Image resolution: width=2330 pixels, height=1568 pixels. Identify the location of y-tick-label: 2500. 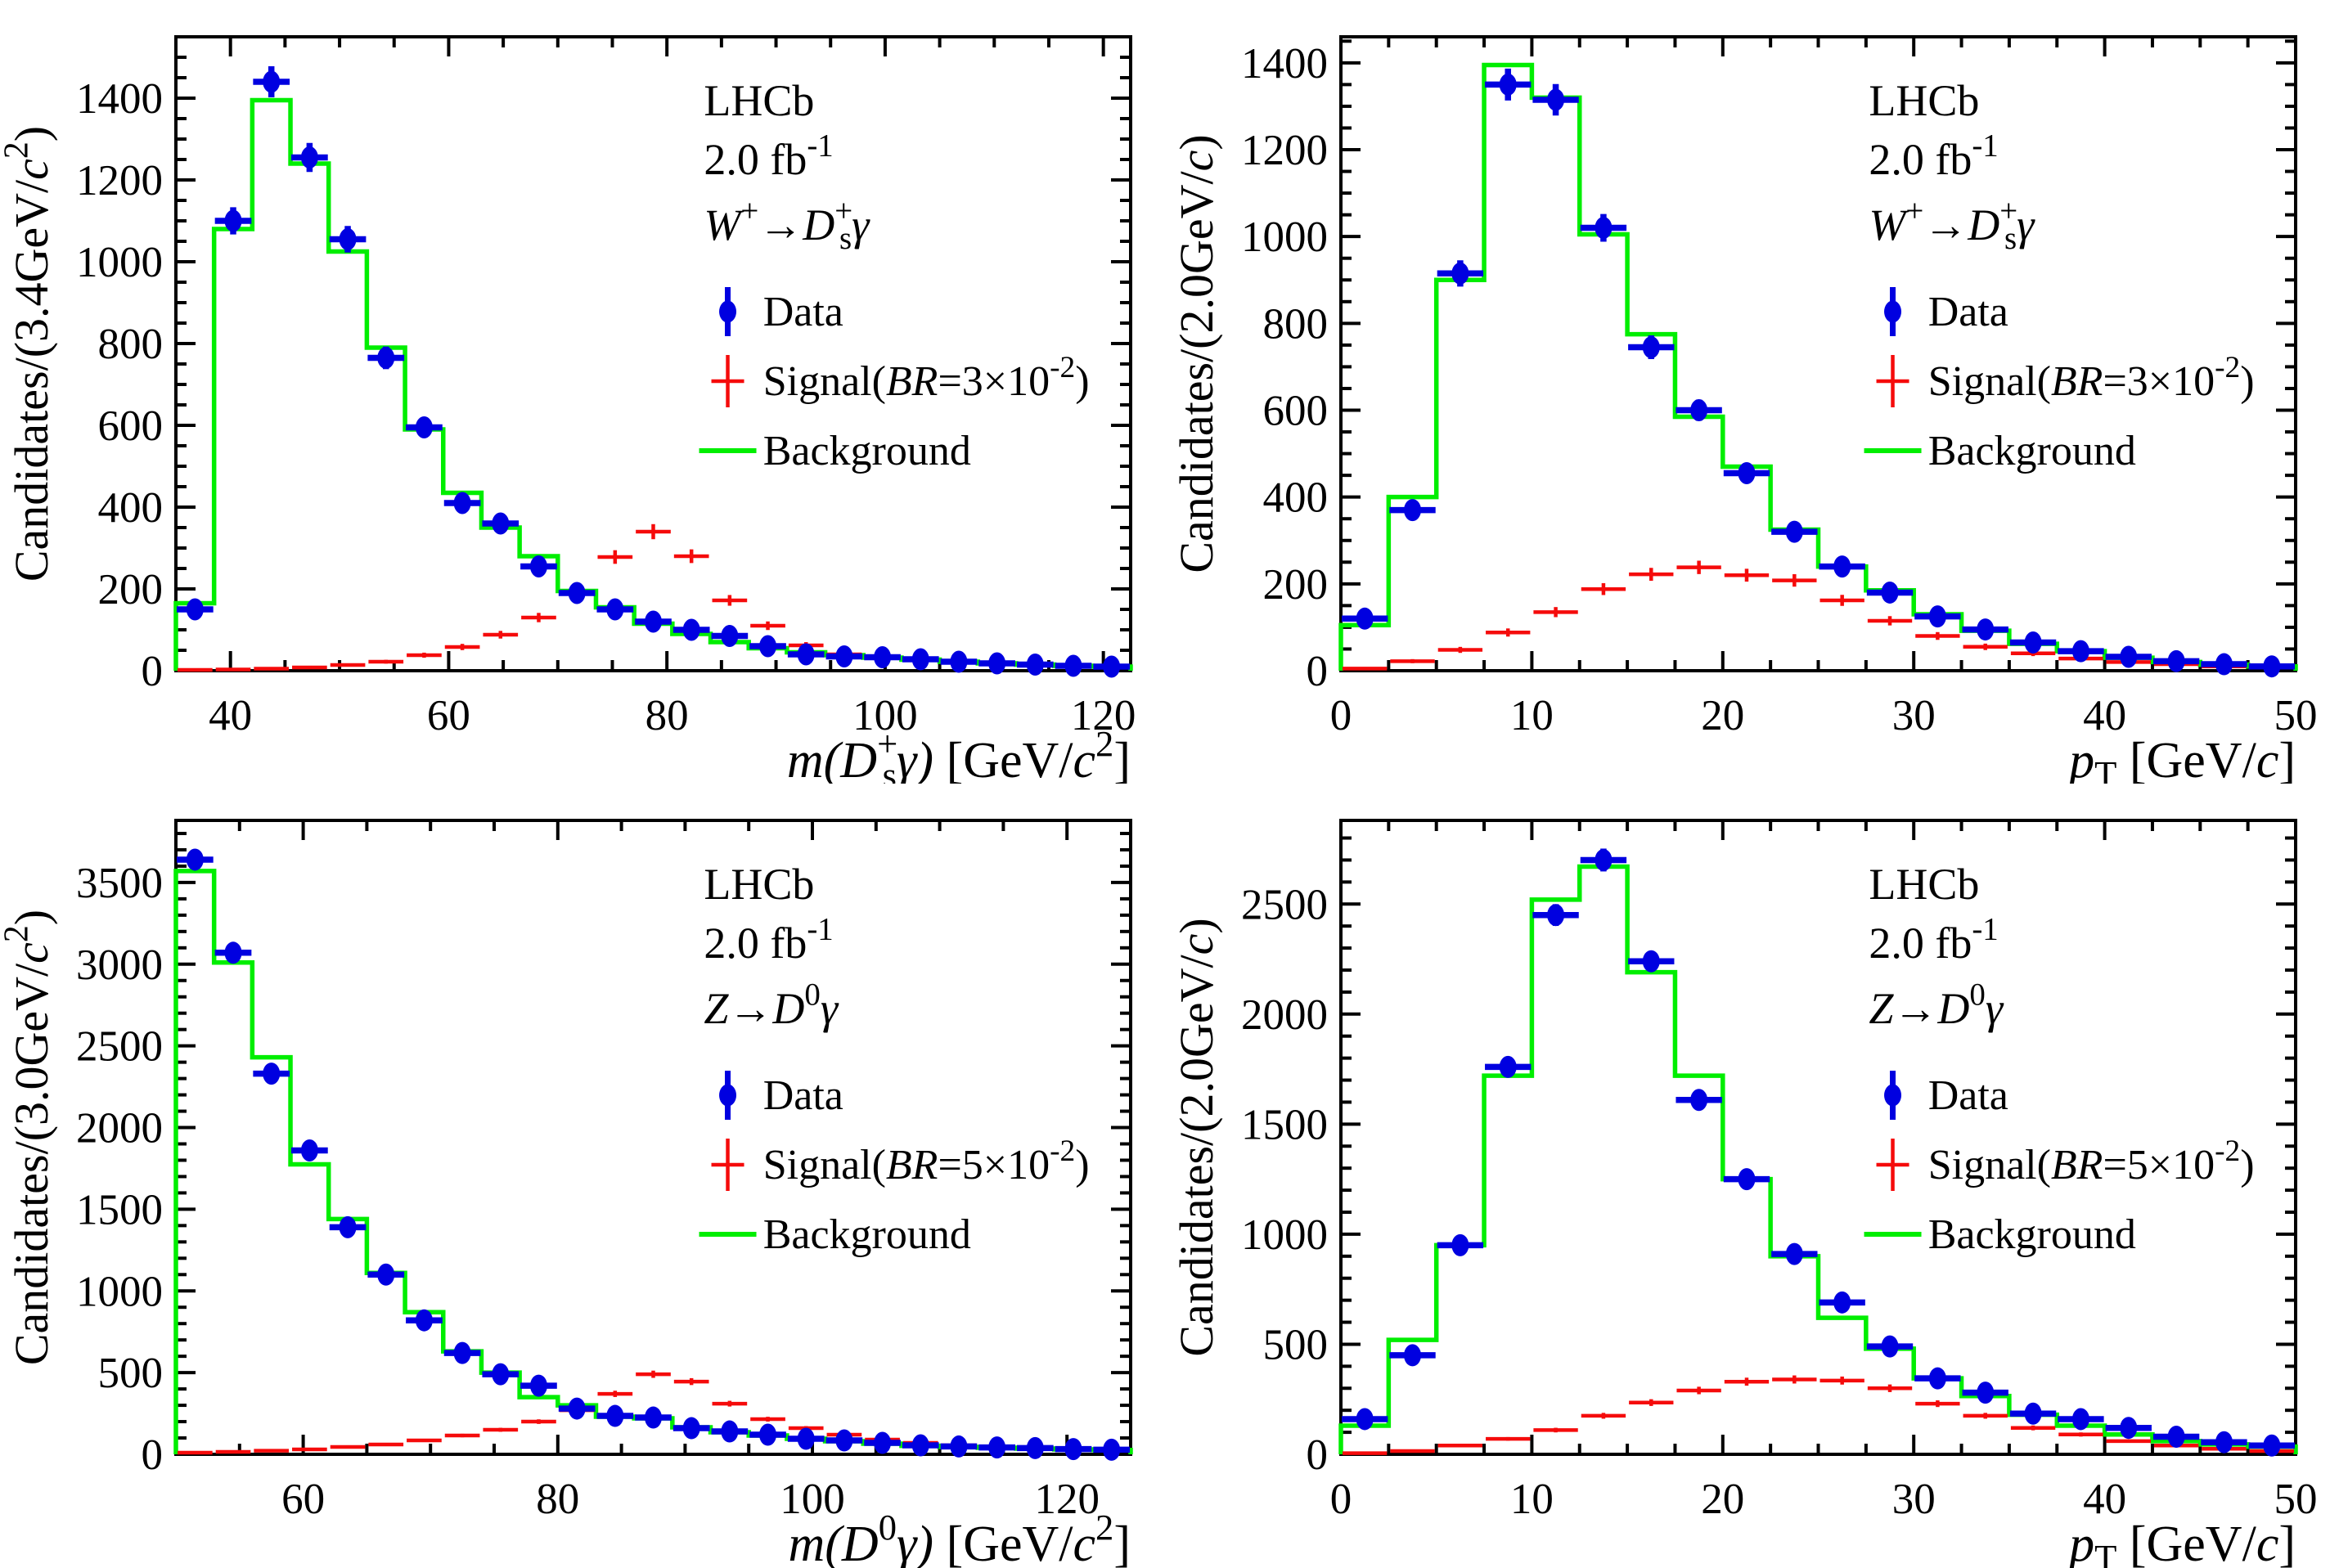
(1284, 904).